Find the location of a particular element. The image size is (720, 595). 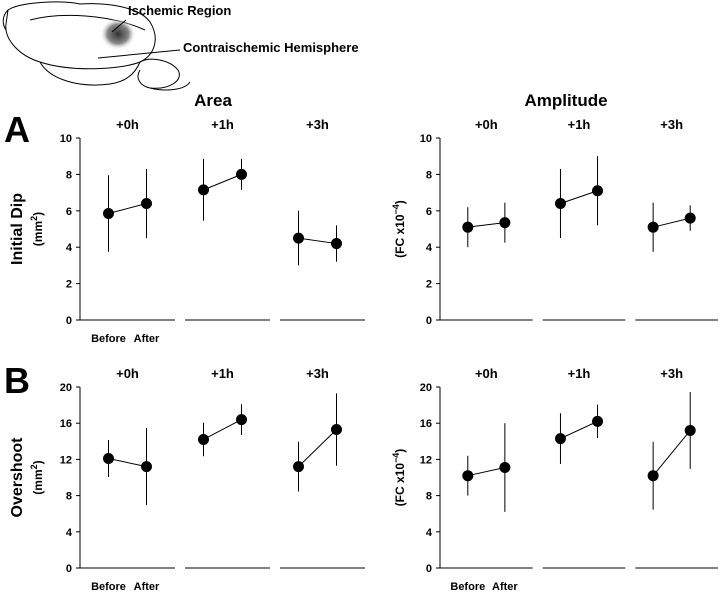

column-title: Area is located at coordinates (213, 100).